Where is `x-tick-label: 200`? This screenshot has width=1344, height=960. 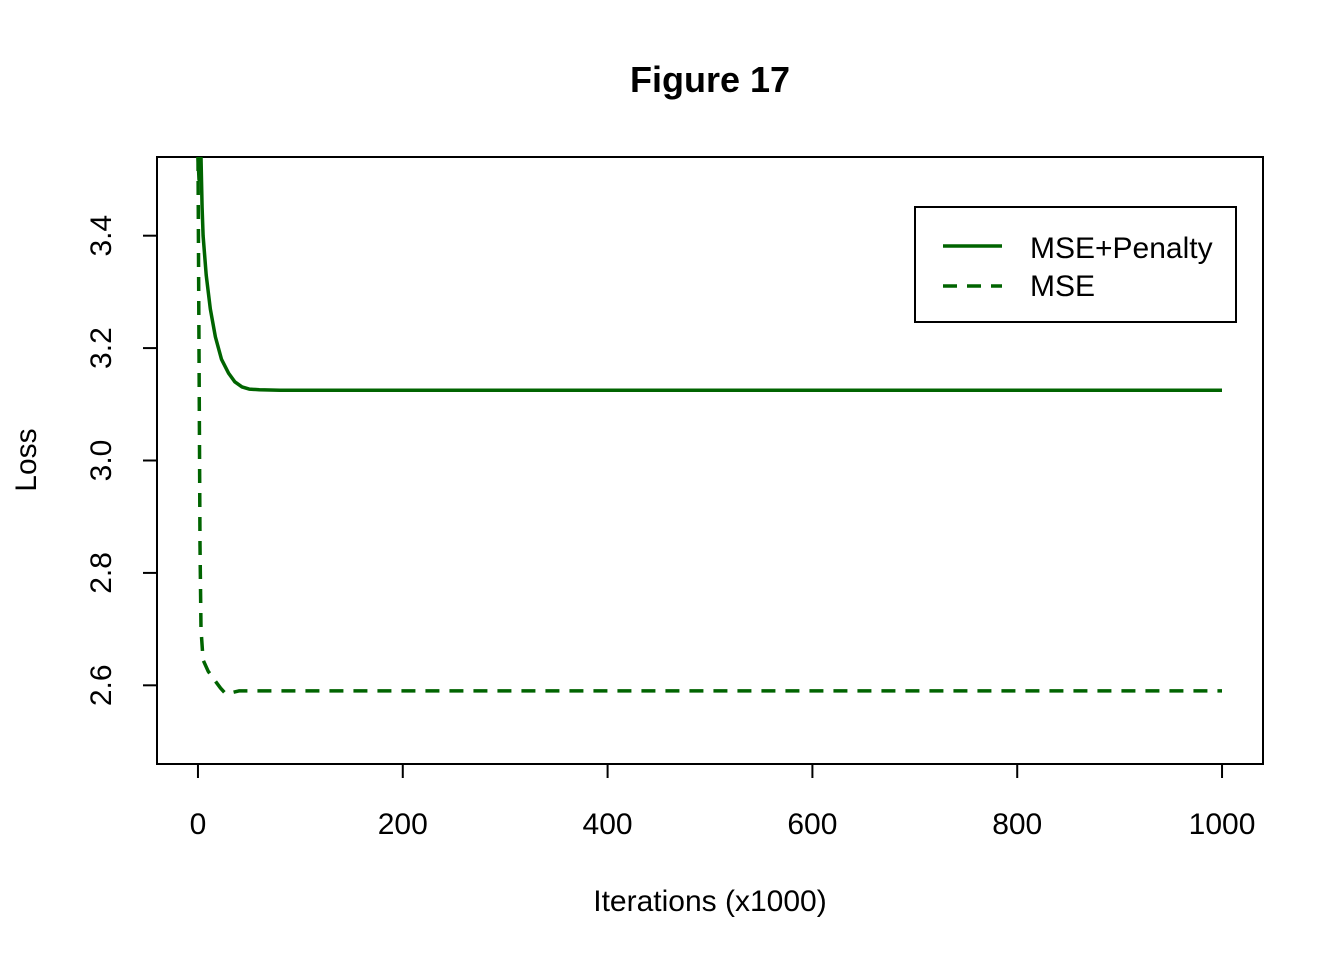 x-tick-label: 200 is located at coordinates (403, 824).